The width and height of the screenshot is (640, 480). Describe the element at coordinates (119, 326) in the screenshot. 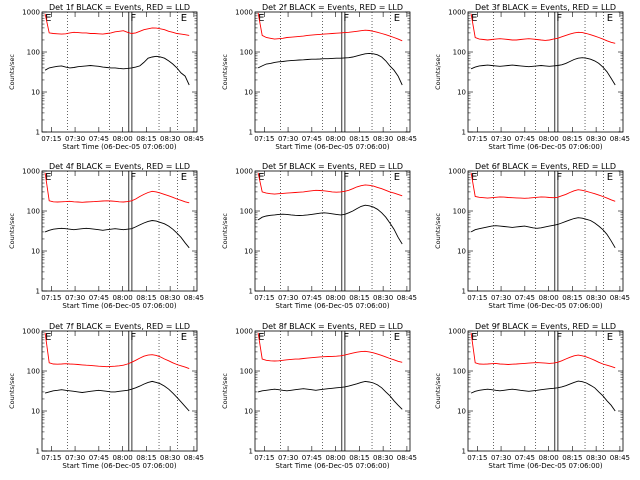

I see `chart-title: Det 7f BLACK = Events, RED = LLD` at that location.